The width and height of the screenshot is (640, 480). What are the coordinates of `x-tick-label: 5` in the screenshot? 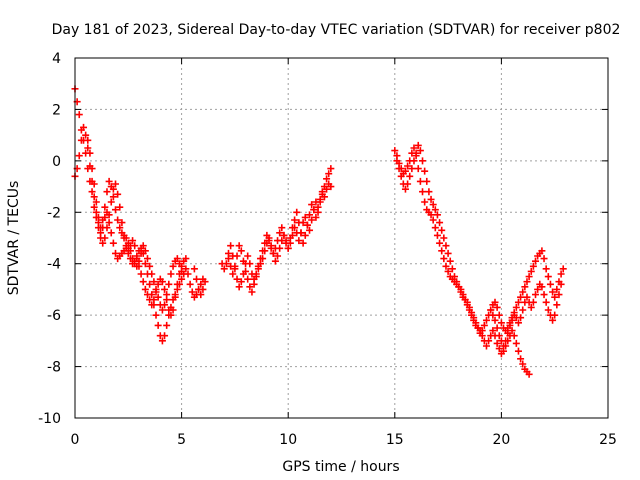 It's located at (181, 440).